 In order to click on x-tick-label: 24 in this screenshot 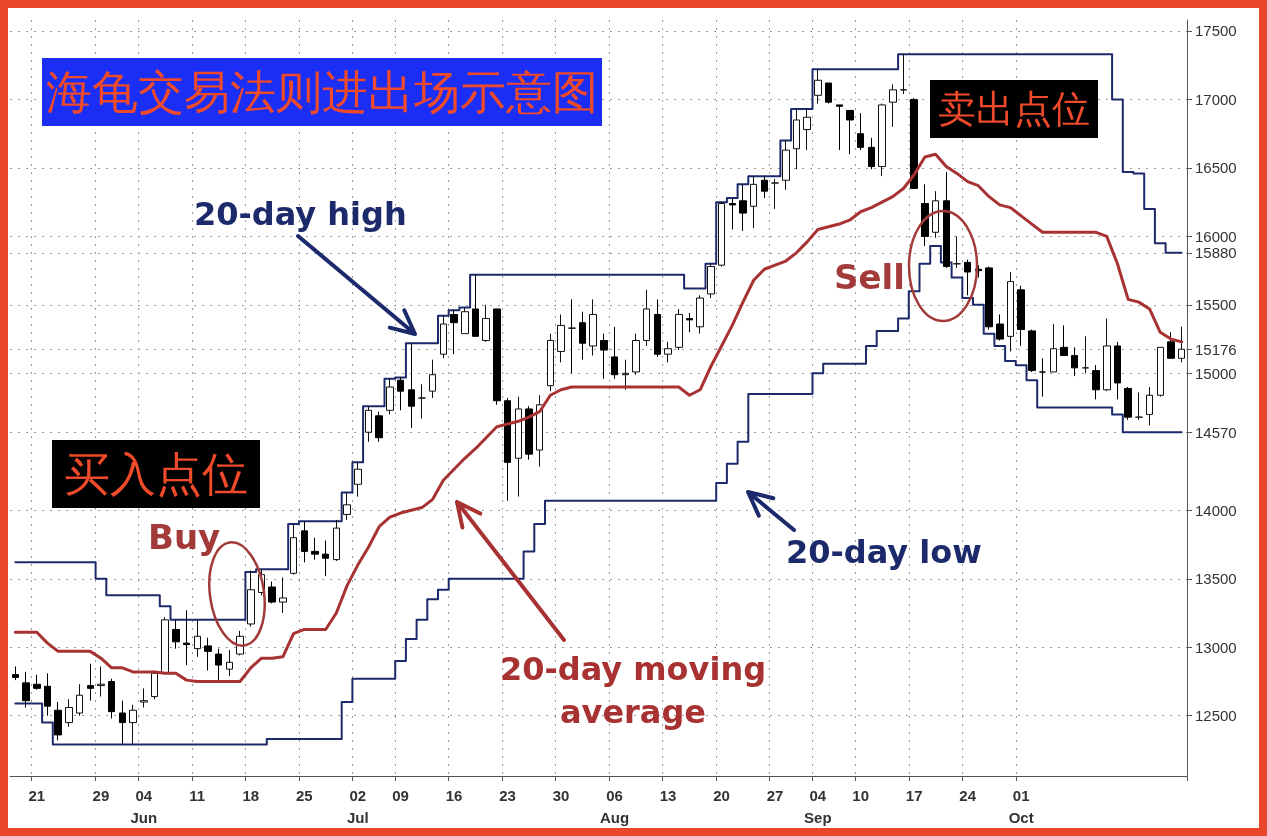, I will do `click(968, 795)`.